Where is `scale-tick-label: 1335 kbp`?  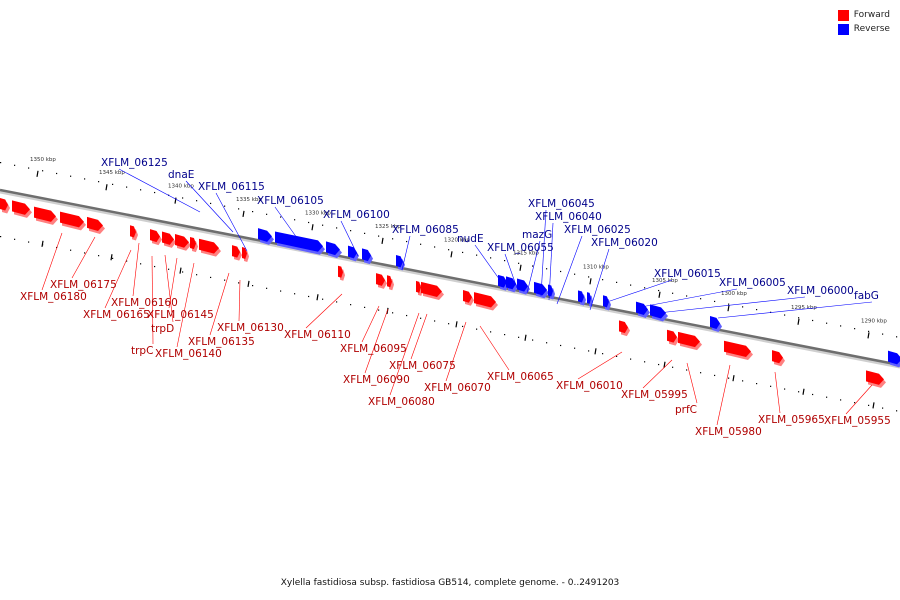
scale-tick-label: 1335 kbp is located at coordinates (249, 200).